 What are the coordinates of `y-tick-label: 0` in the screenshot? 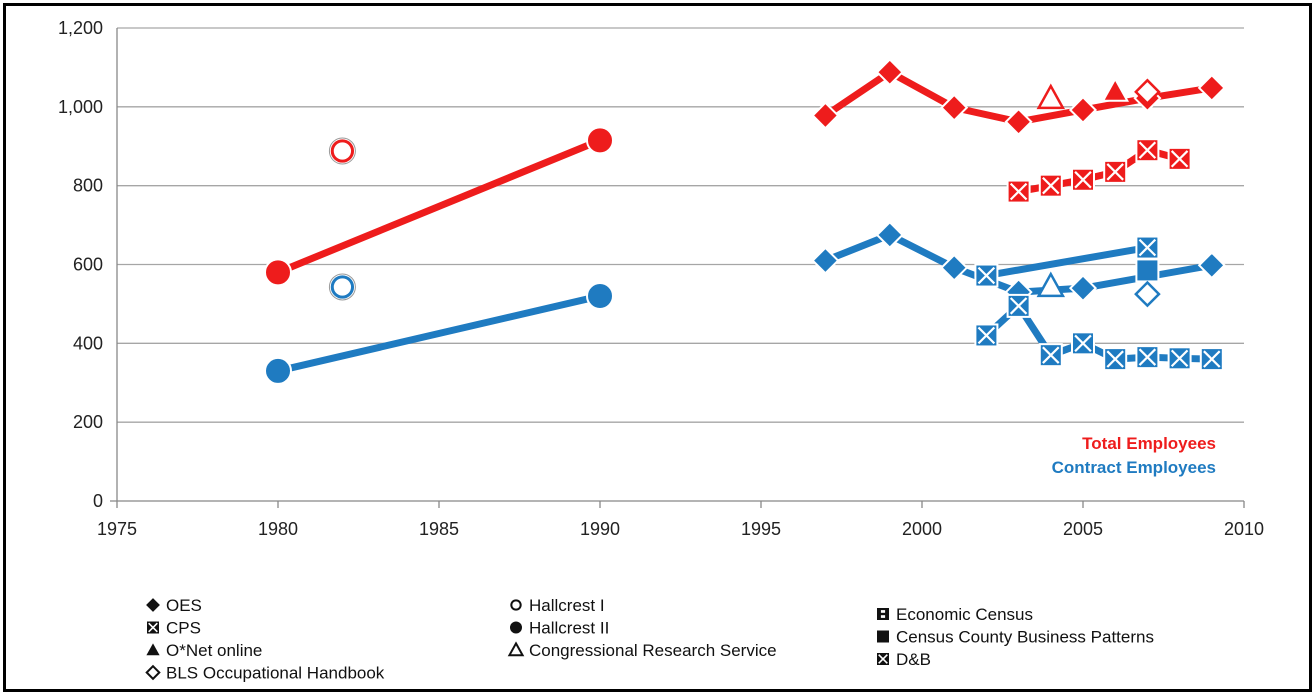 It's located at (98, 501).